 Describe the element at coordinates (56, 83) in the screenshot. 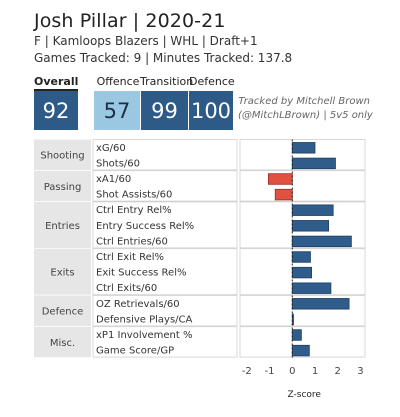

I see `overall-label: Overall` at that location.